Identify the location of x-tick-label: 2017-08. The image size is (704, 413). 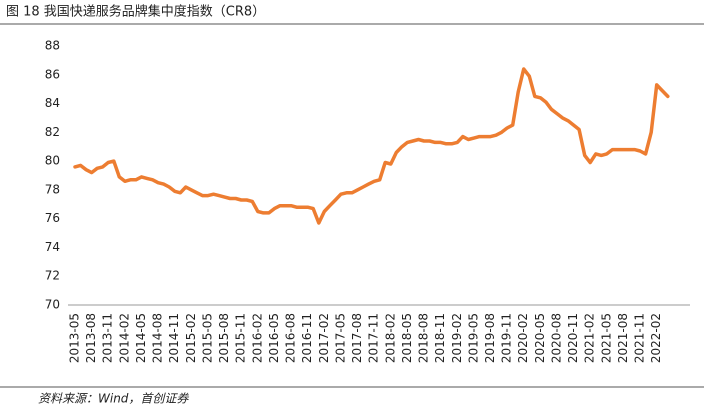
(357, 338).